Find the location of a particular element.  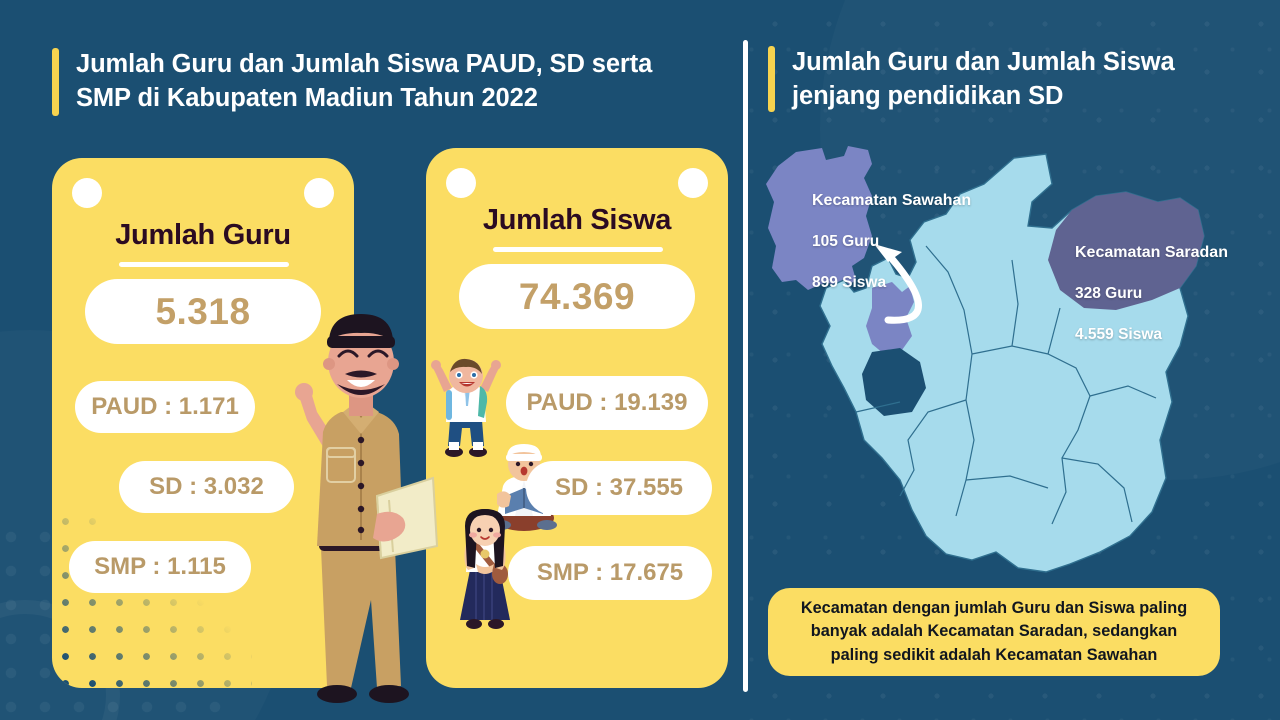

card-siswa-title: Jumlah Siswa is located at coordinates (577, 220).